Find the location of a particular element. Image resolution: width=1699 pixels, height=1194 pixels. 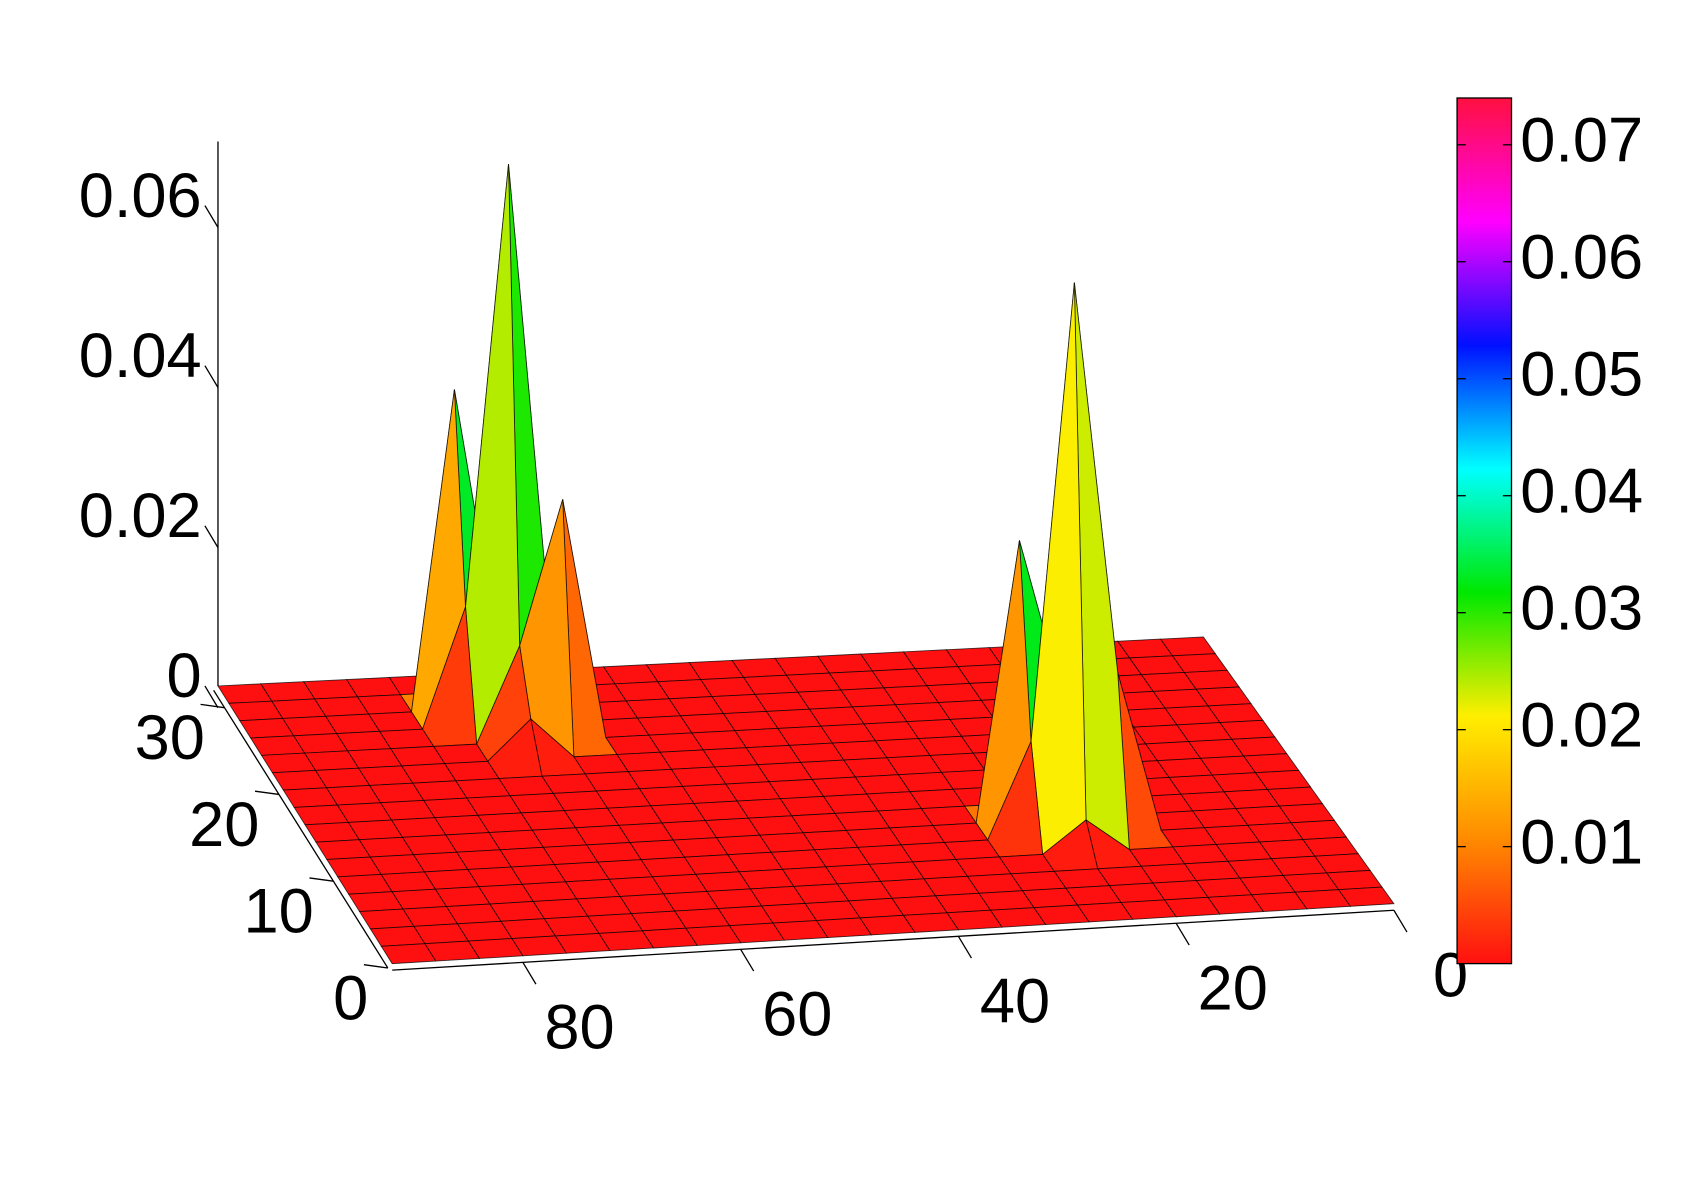

z-tick-label: 0.06 is located at coordinates (140, 196).